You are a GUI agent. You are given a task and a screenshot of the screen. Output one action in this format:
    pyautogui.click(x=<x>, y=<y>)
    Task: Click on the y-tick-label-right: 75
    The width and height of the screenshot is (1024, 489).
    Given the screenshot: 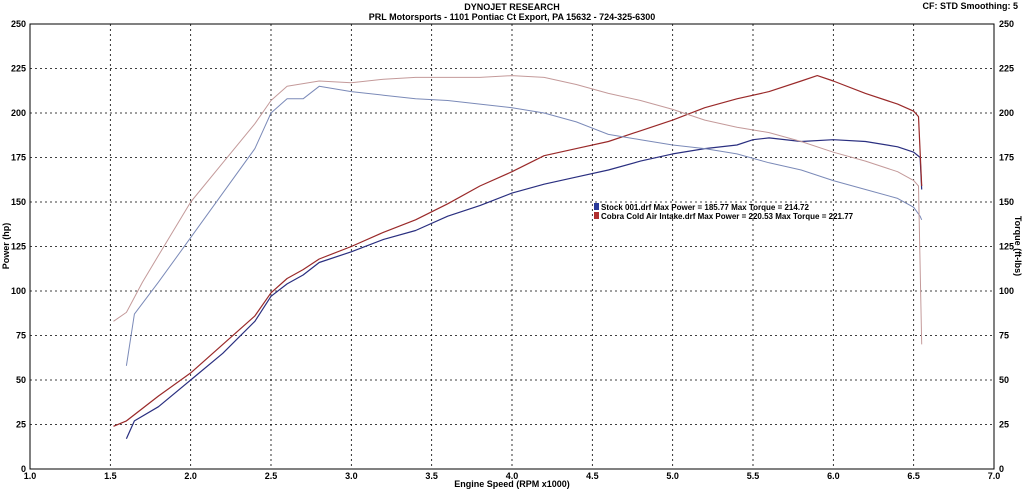 What is the action you would take?
    pyautogui.click(x=1004, y=336)
    